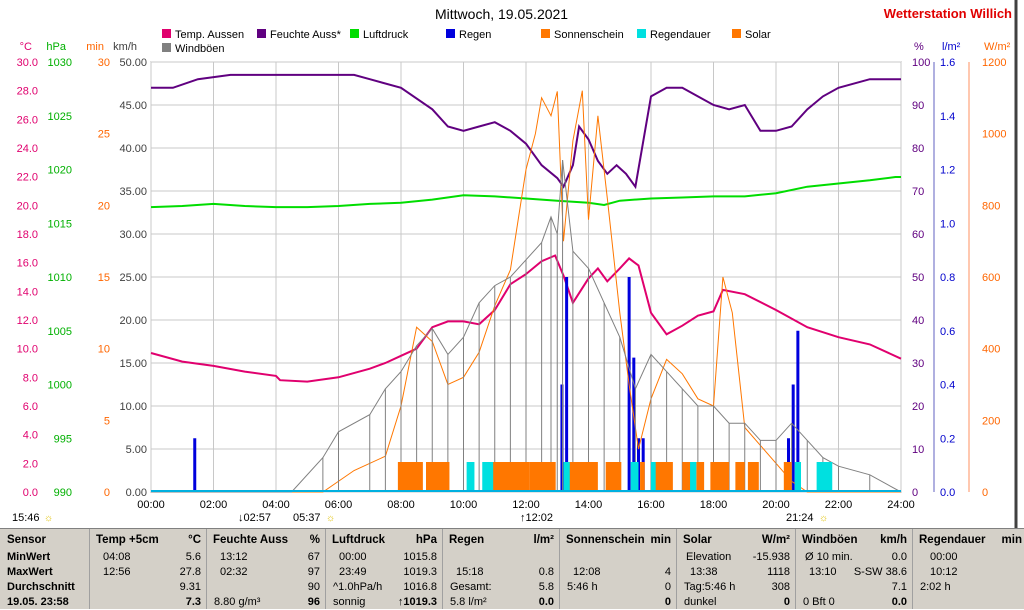  Describe the element at coordinates (26, 47) in the screenshot. I see `y-axis-unit: °C` at that location.